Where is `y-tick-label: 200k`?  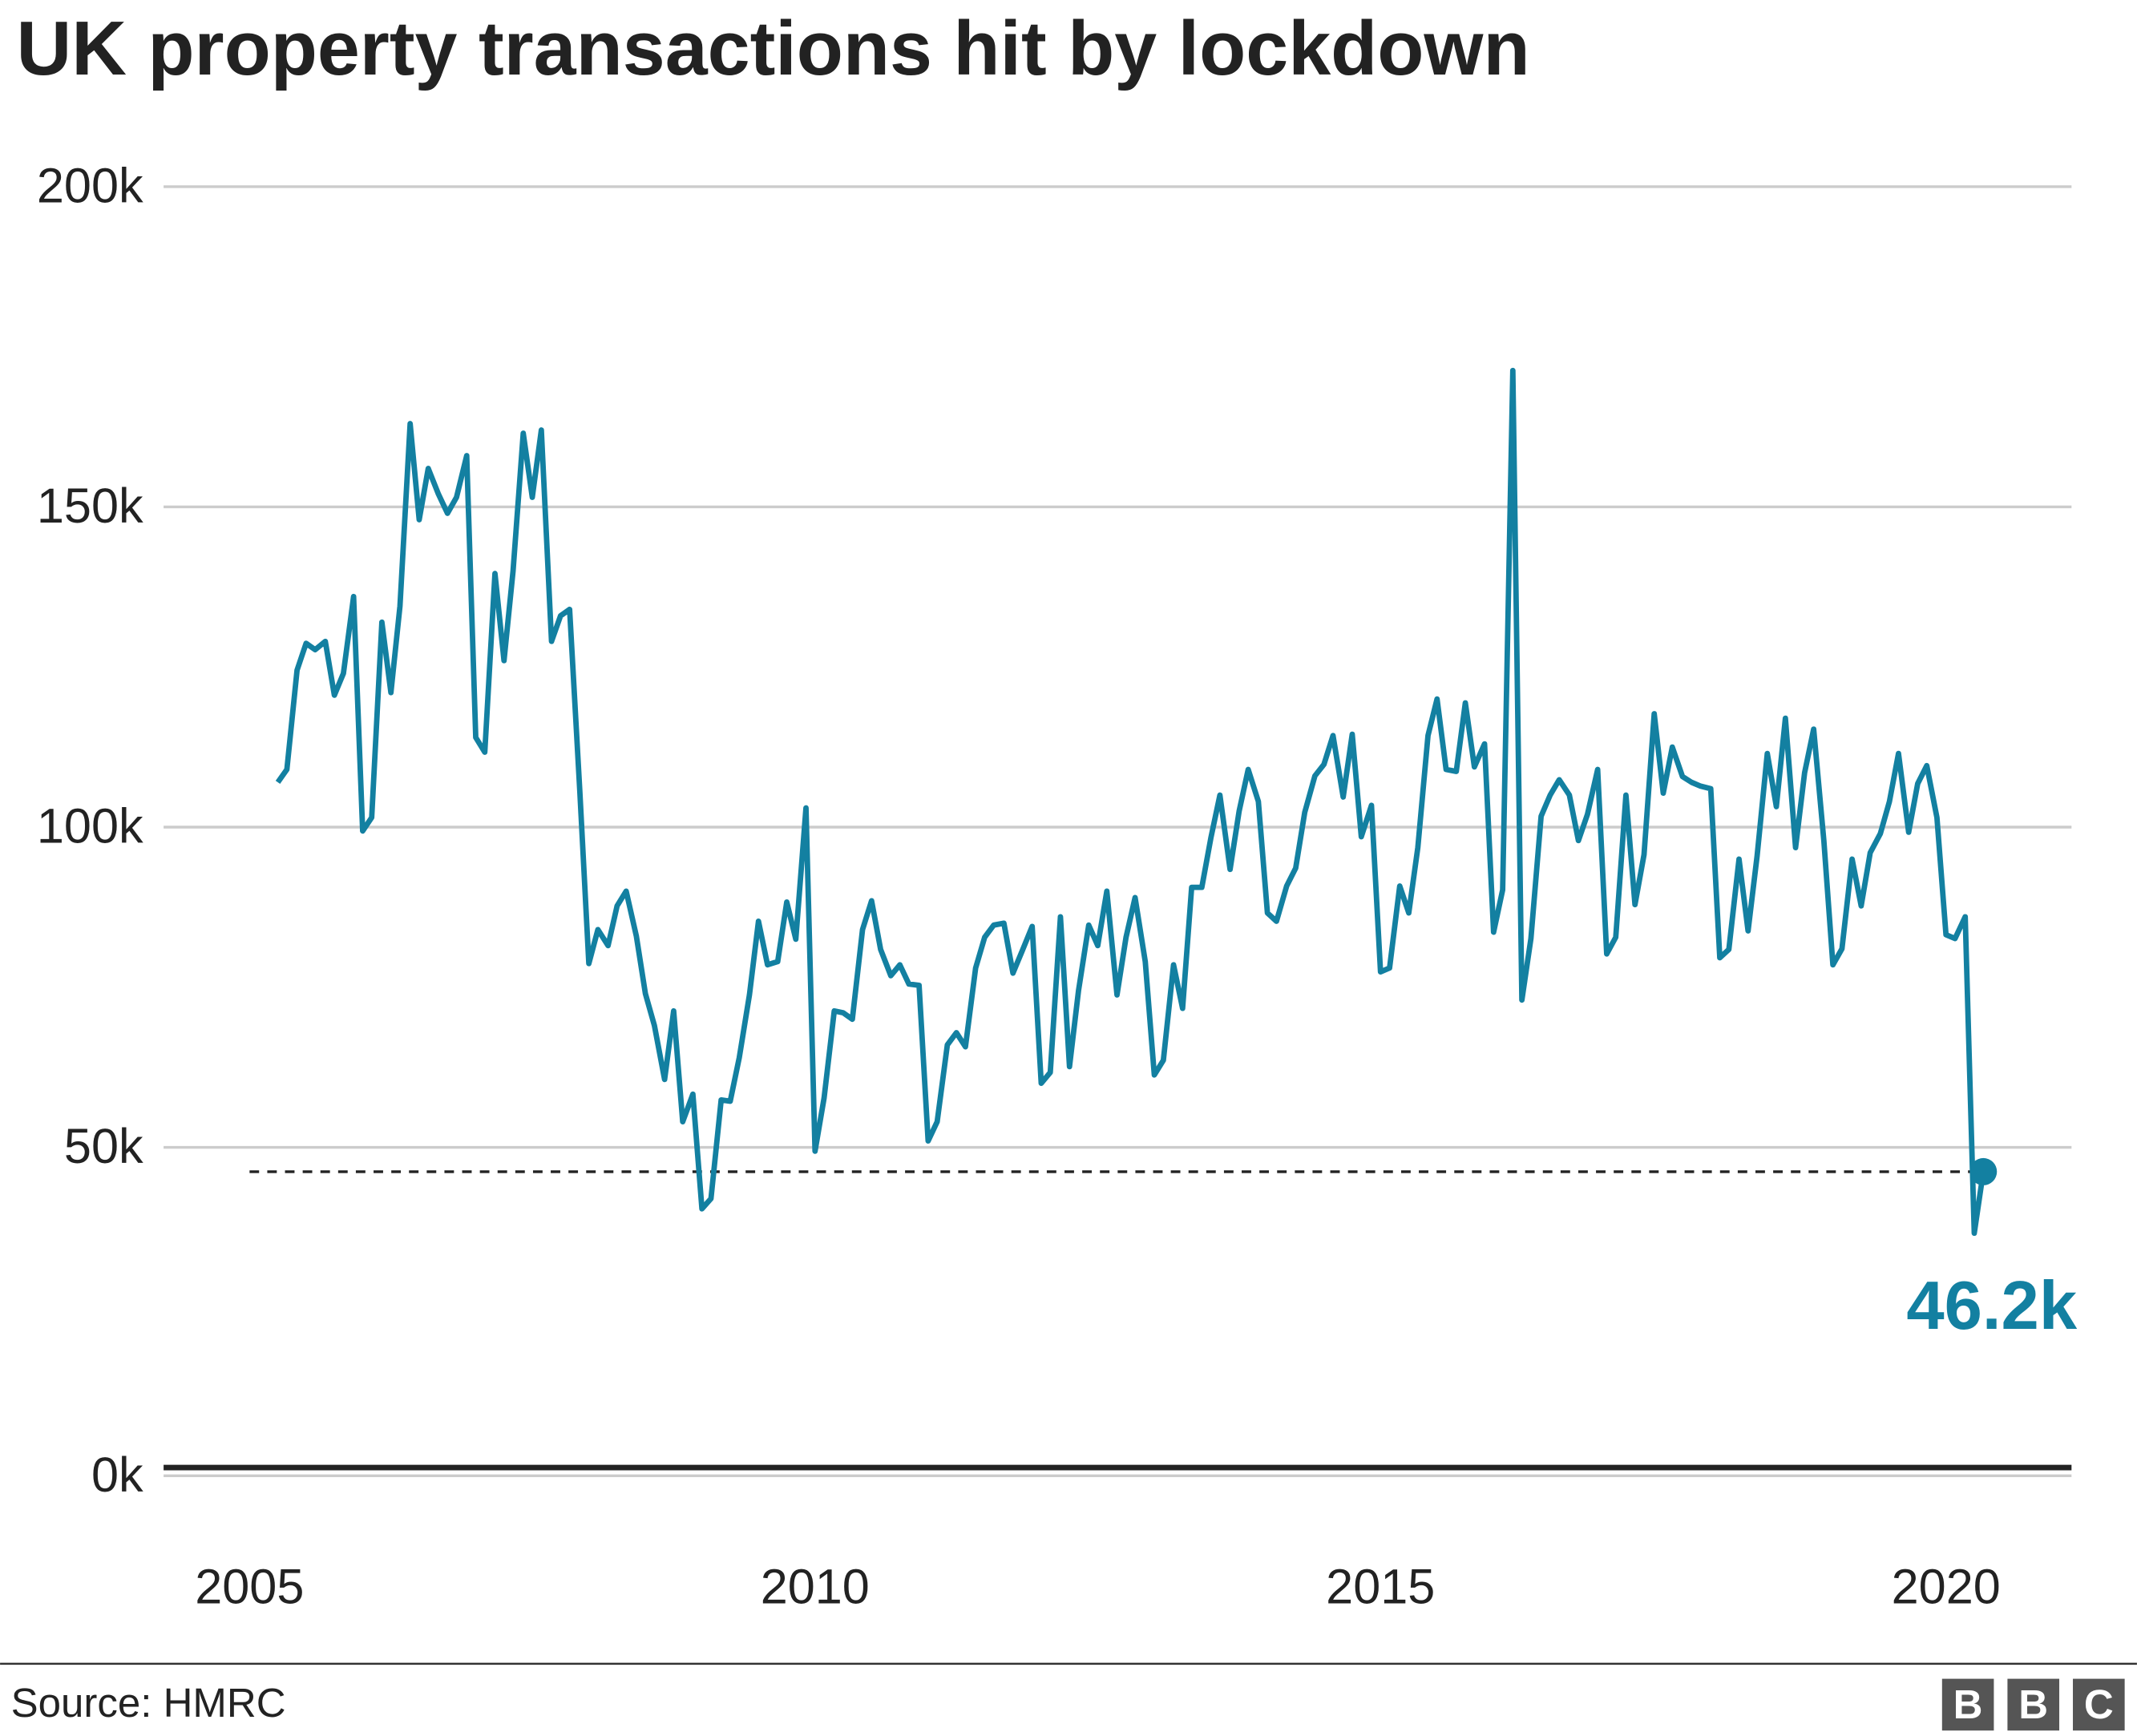 y-tick-label: 200k is located at coordinates (90, 185).